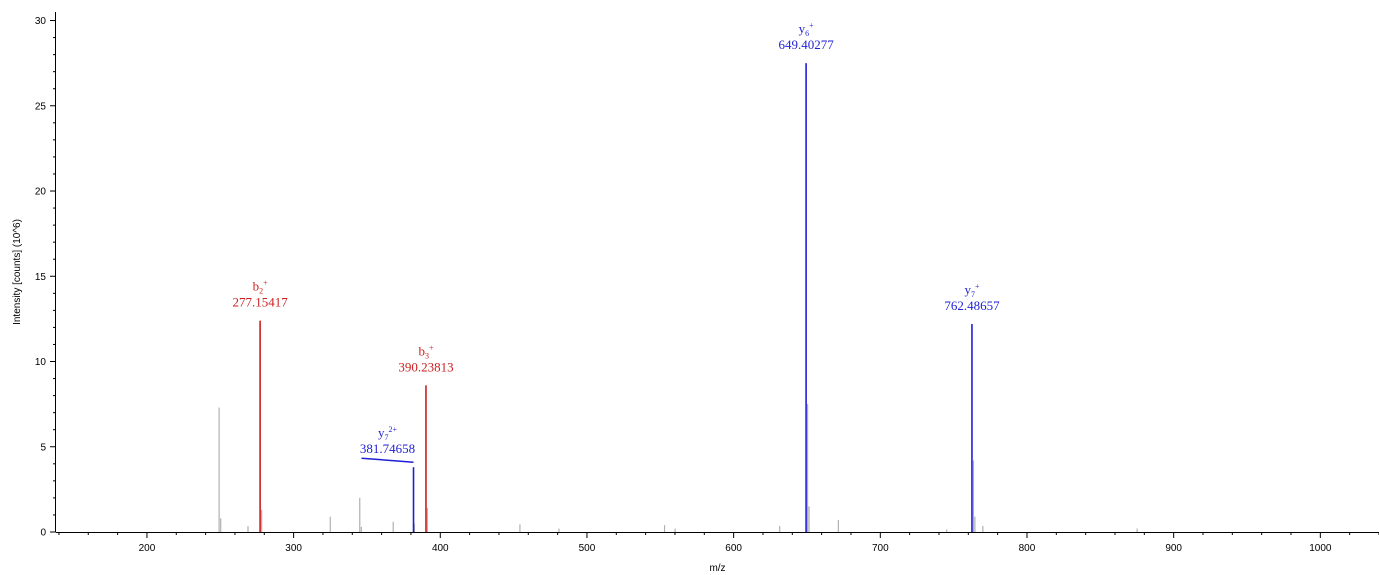  I want to click on y-tick-label: 0, so click(43, 533).